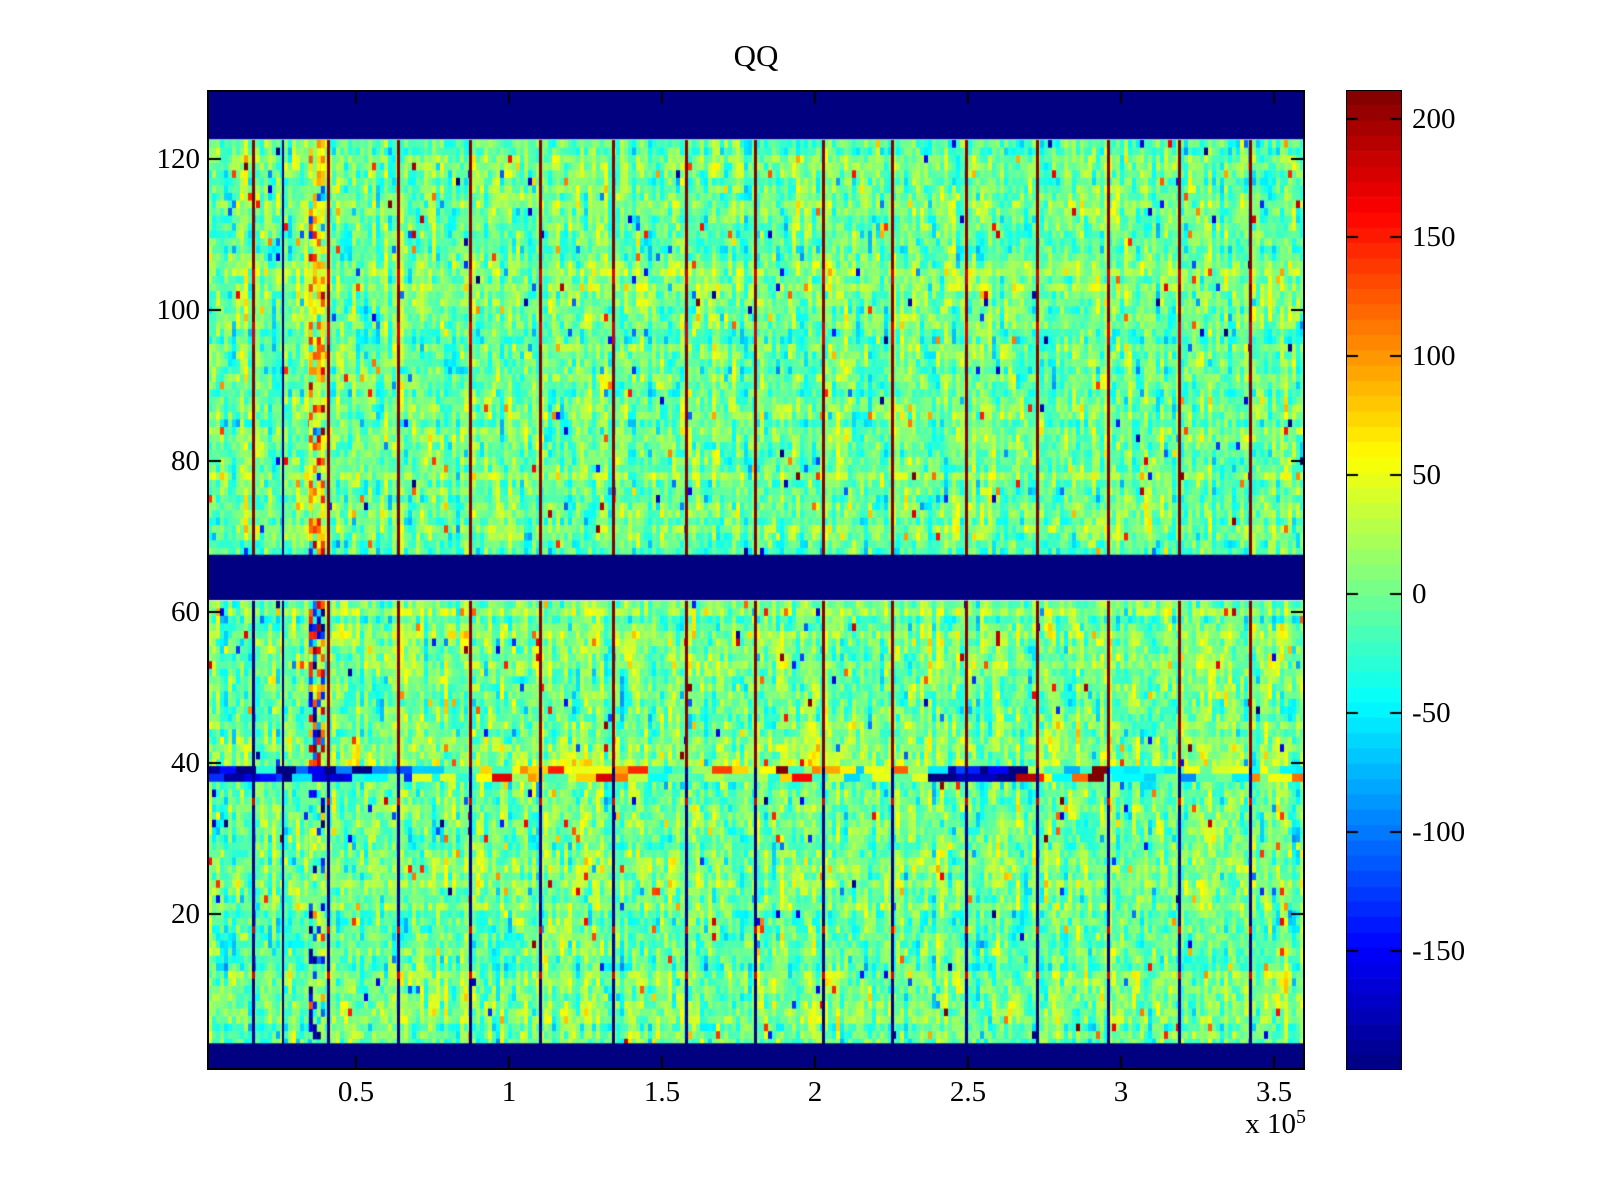 The width and height of the screenshot is (1600, 1200). I want to click on x-tick-label: 0.5, so click(356, 1092).